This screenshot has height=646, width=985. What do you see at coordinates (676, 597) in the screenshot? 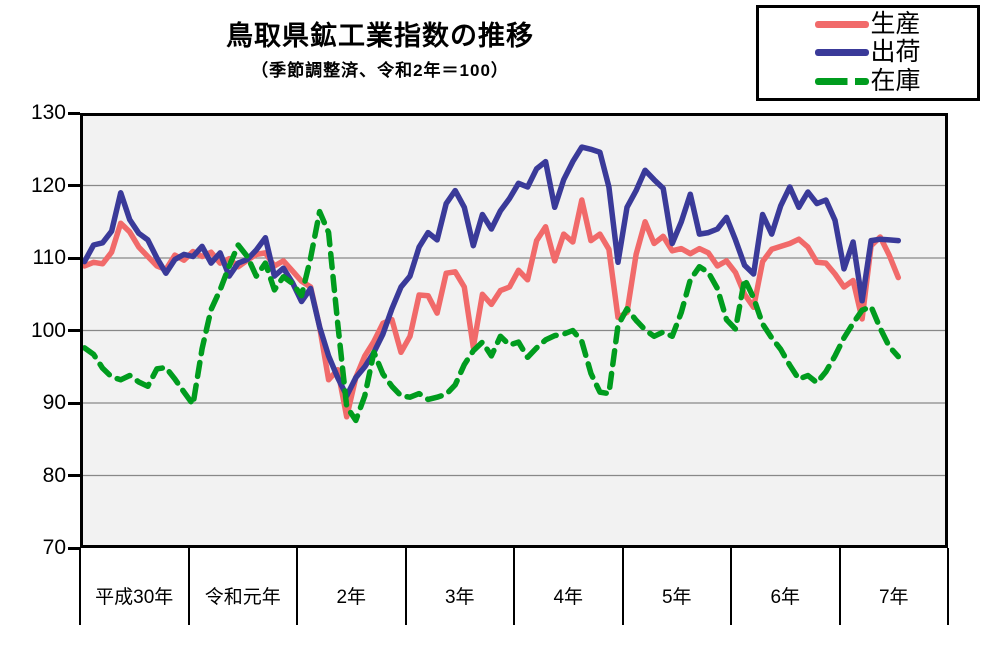
I see `x-axis-label-6: 5年` at bounding box center [676, 597].